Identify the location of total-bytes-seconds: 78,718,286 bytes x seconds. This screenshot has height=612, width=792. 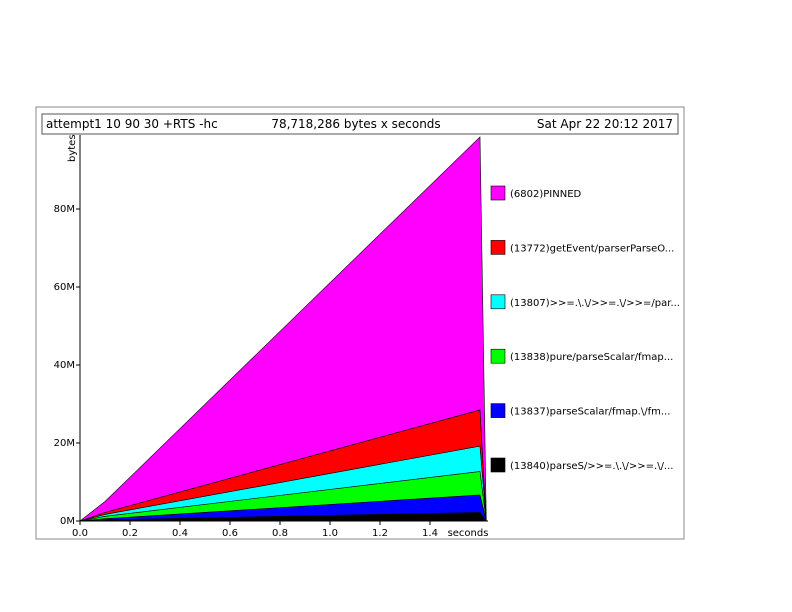
(355, 124).